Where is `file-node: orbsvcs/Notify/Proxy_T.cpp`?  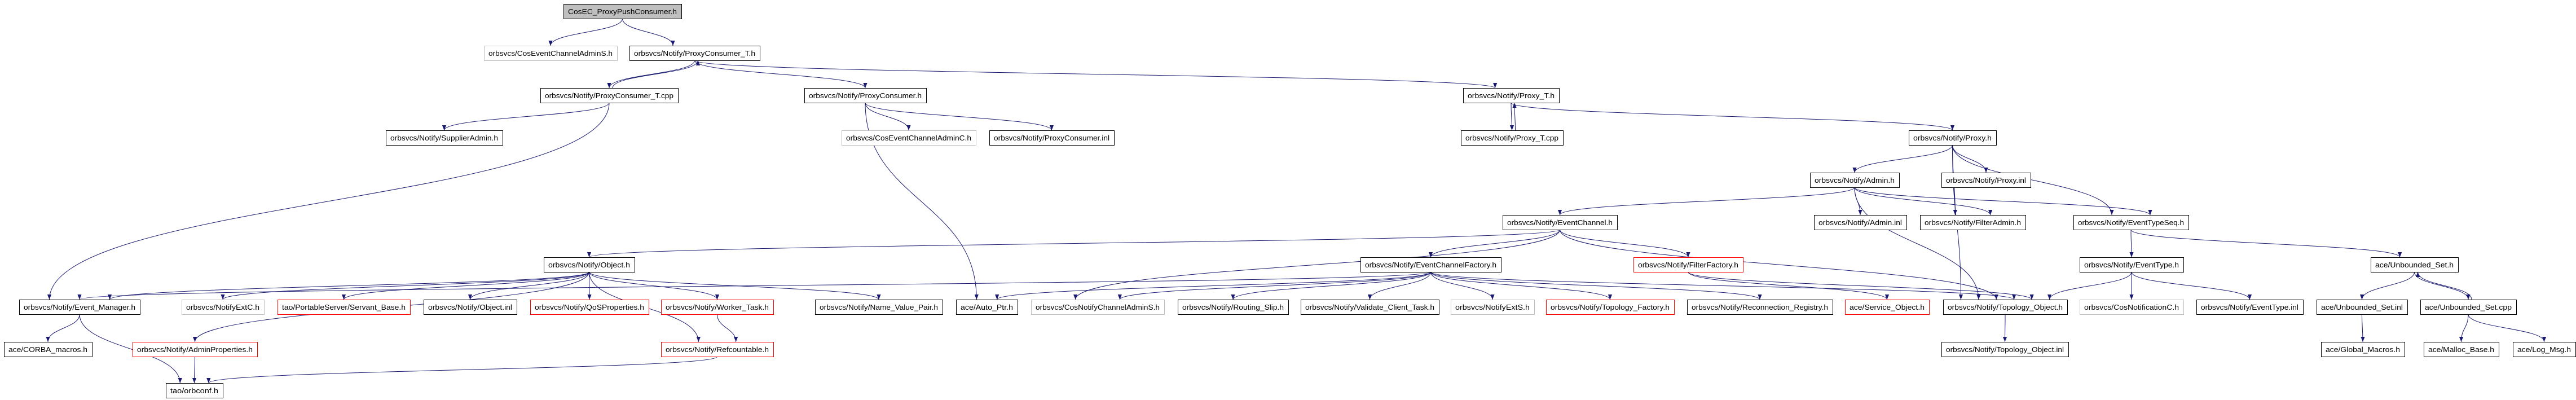
file-node: orbsvcs/Notify/Proxy_T.cpp is located at coordinates (1512, 138).